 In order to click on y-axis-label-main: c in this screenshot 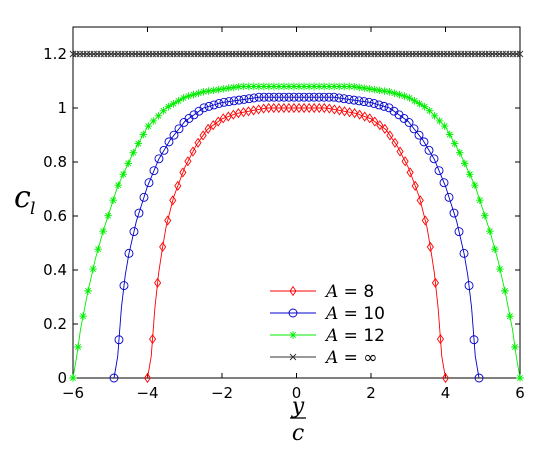, I will do `click(22, 197)`.